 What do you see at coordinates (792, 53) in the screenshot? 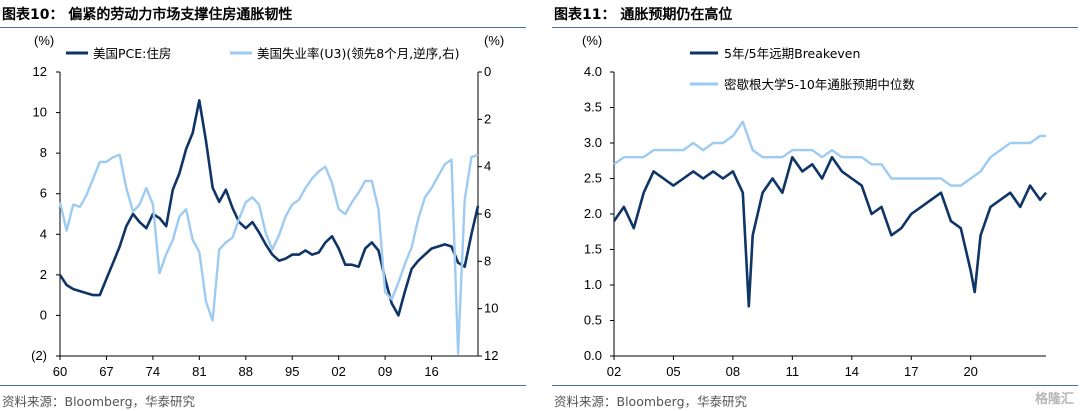
I see `legend-label-1: 5年/5年远期Breakeven` at bounding box center [792, 53].